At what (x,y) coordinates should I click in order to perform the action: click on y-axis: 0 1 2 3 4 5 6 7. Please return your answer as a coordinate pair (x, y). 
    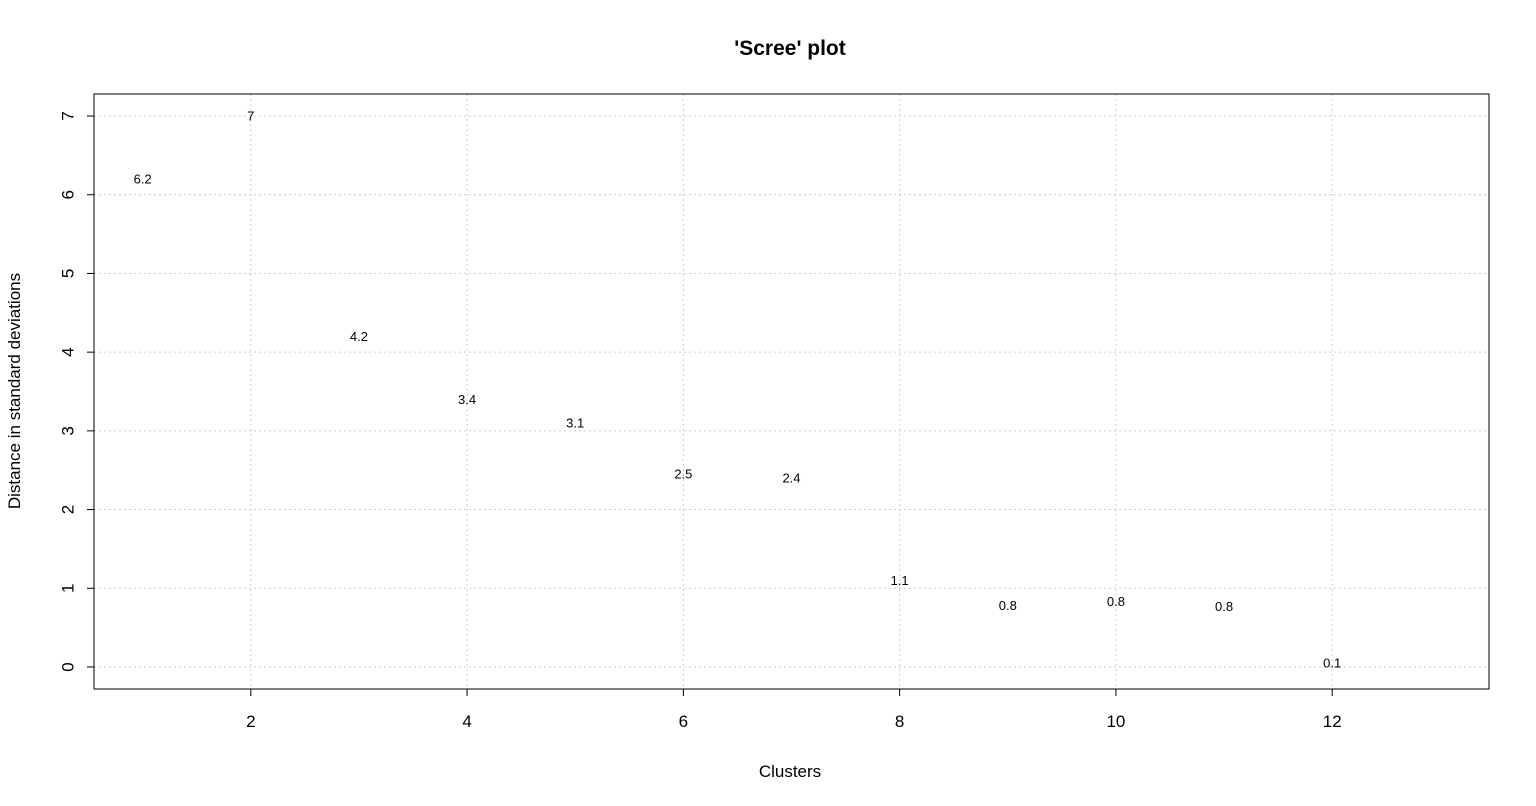
    Looking at the image, I should click on (76, 391).